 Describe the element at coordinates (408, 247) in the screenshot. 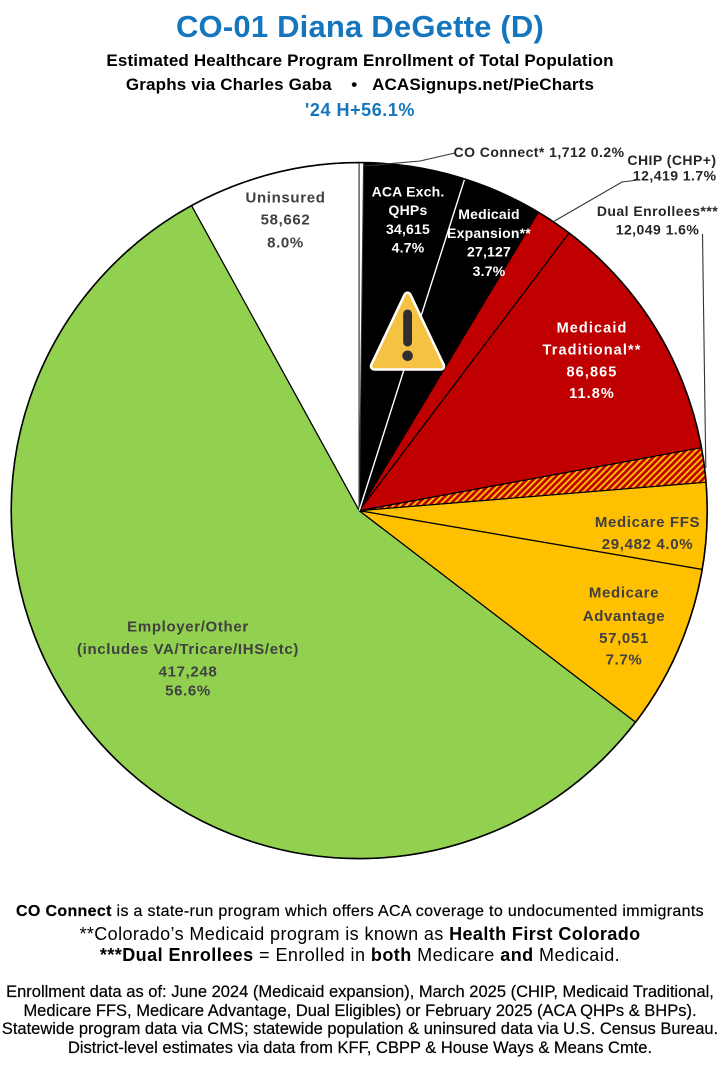

I see `svg-text: 4.7%` at that location.